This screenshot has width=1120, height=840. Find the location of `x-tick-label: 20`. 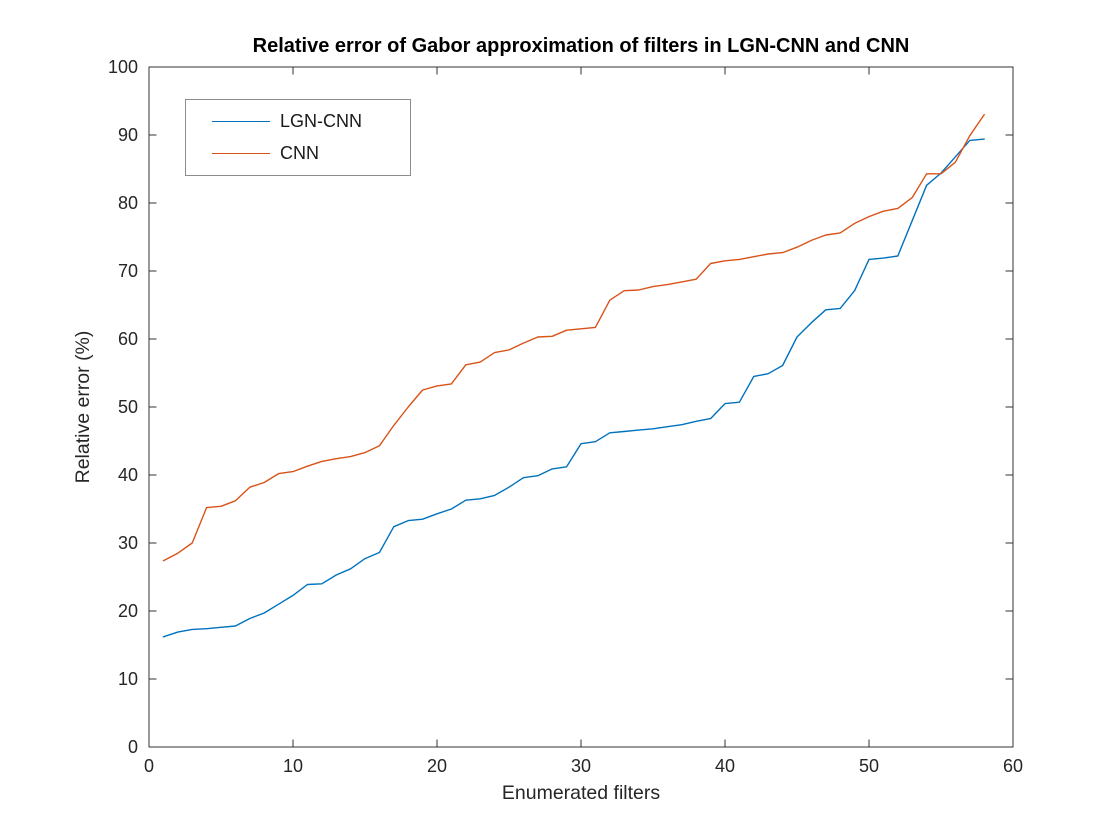

x-tick-label: 20 is located at coordinates (437, 766).